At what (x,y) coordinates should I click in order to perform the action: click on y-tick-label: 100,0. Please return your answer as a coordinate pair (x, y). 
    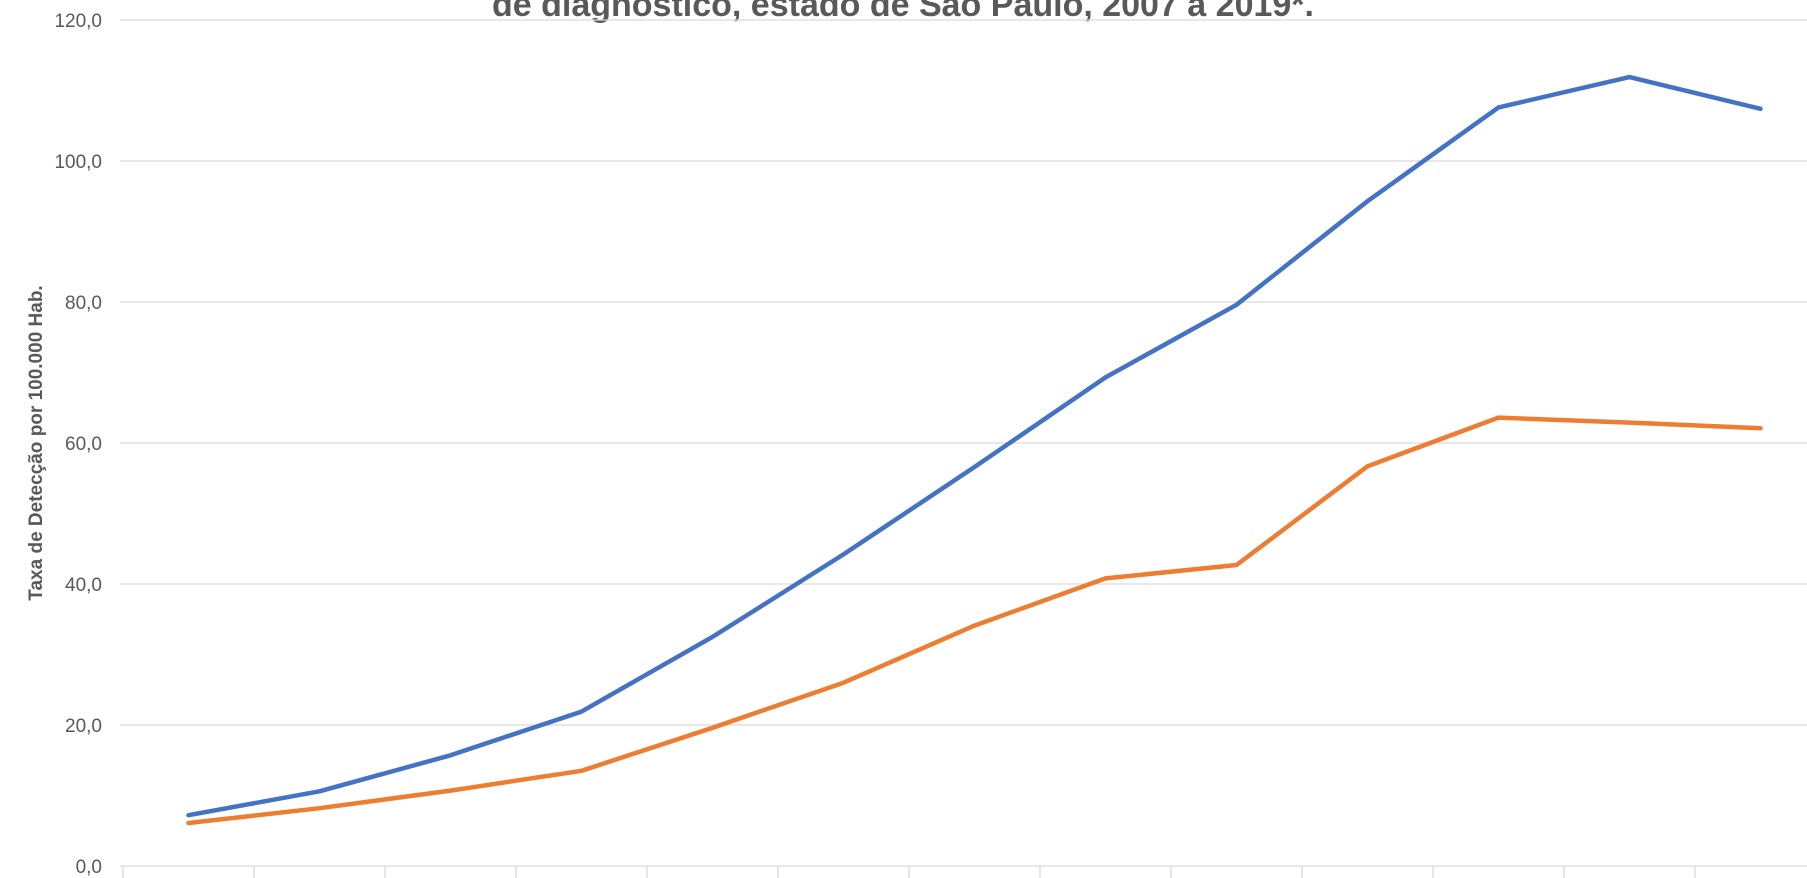
    Looking at the image, I should click on (78, 162).